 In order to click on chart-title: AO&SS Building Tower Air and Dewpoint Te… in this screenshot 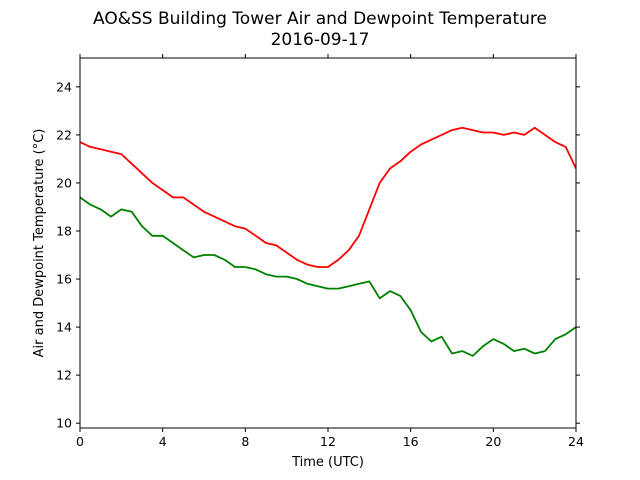, I will do `click(320, 19)`.